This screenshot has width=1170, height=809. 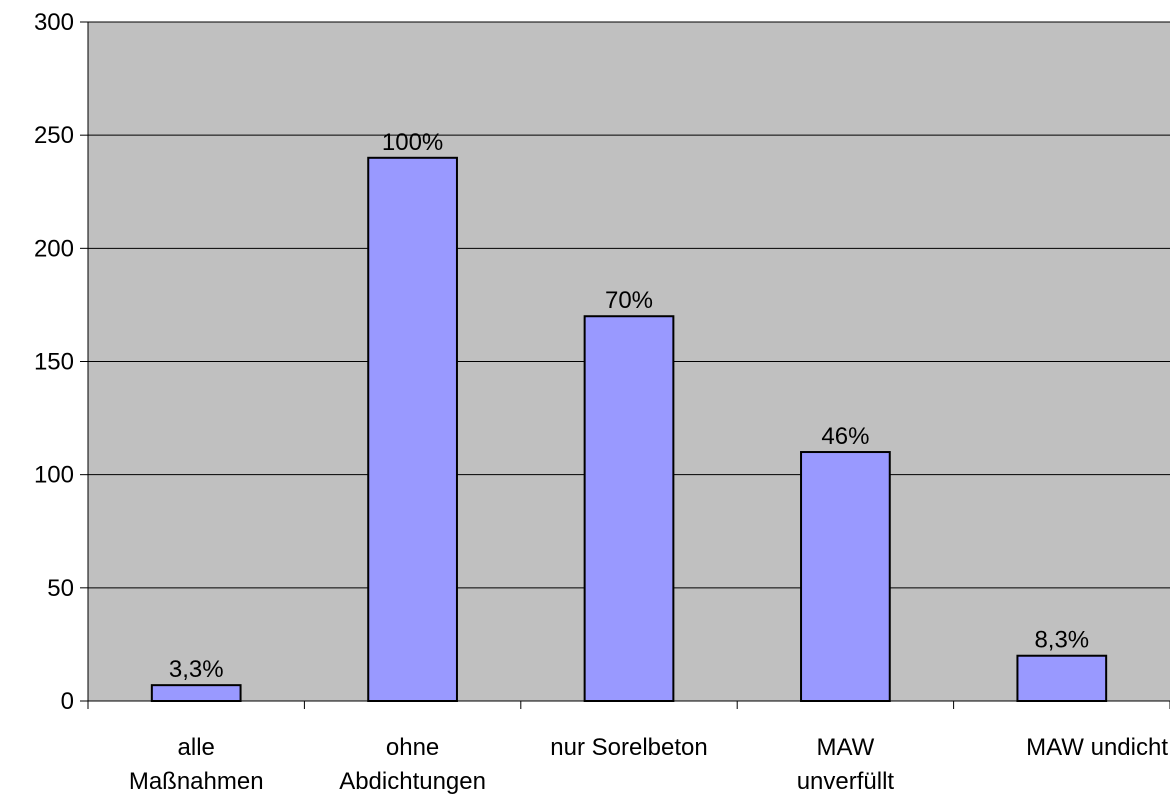 What do you see at coordinates (54, 248) in the screenshot?
I see `y-tick-label: 200` at bounding box center [54, 248].